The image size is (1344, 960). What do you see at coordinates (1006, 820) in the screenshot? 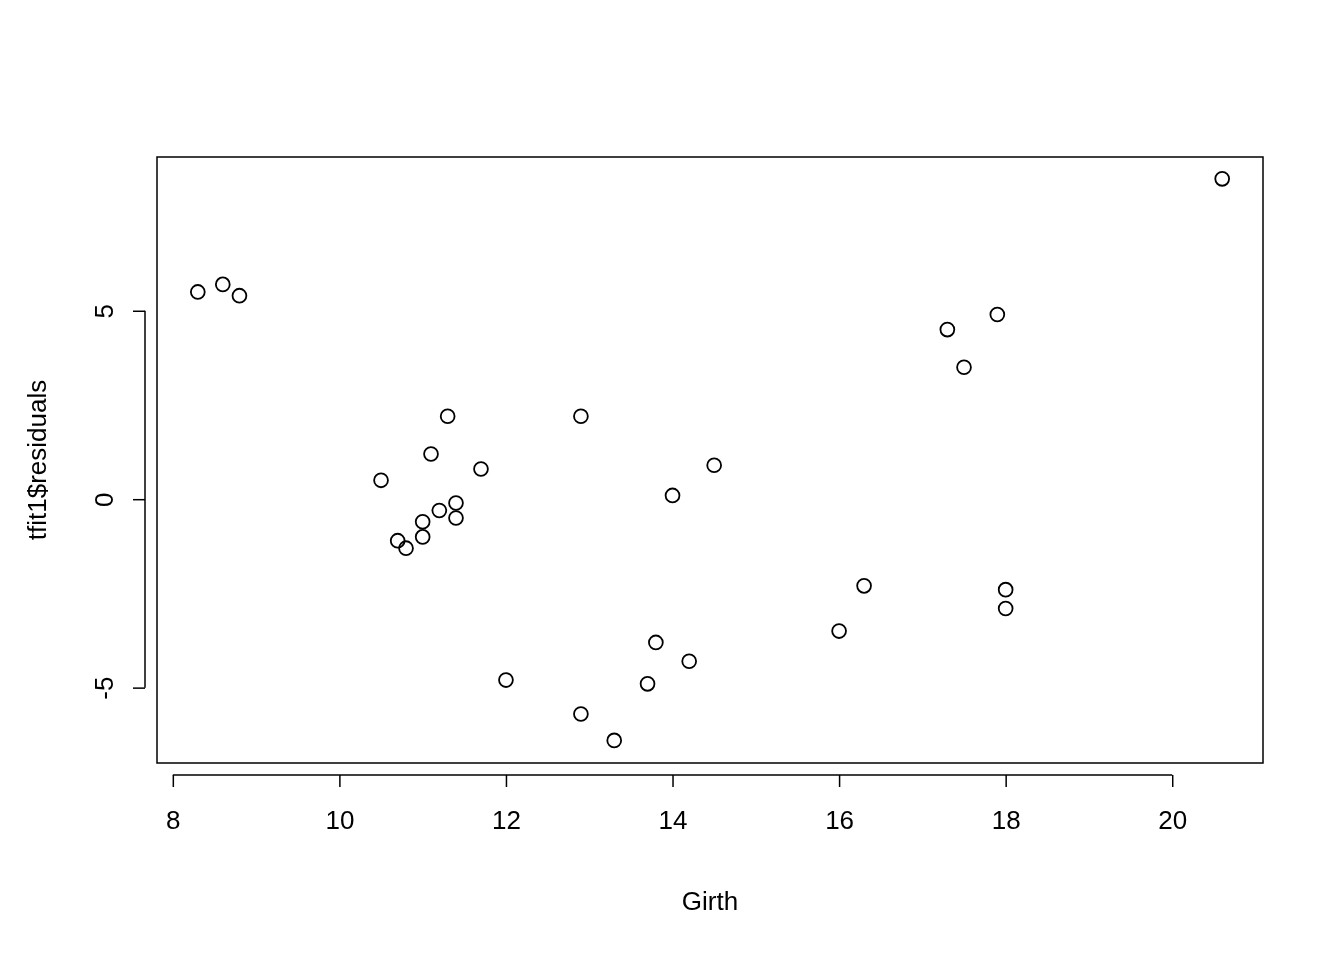
I see `x-tick-label: 18` at bounding box center [1006, 820].